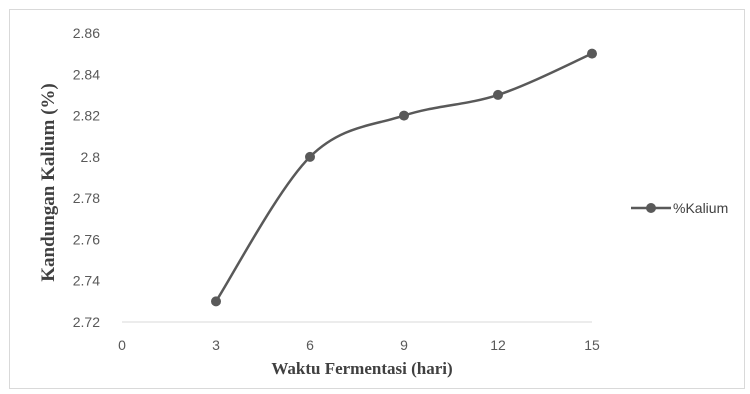  I want to click on legend: %Kalium, so click(679, 208).